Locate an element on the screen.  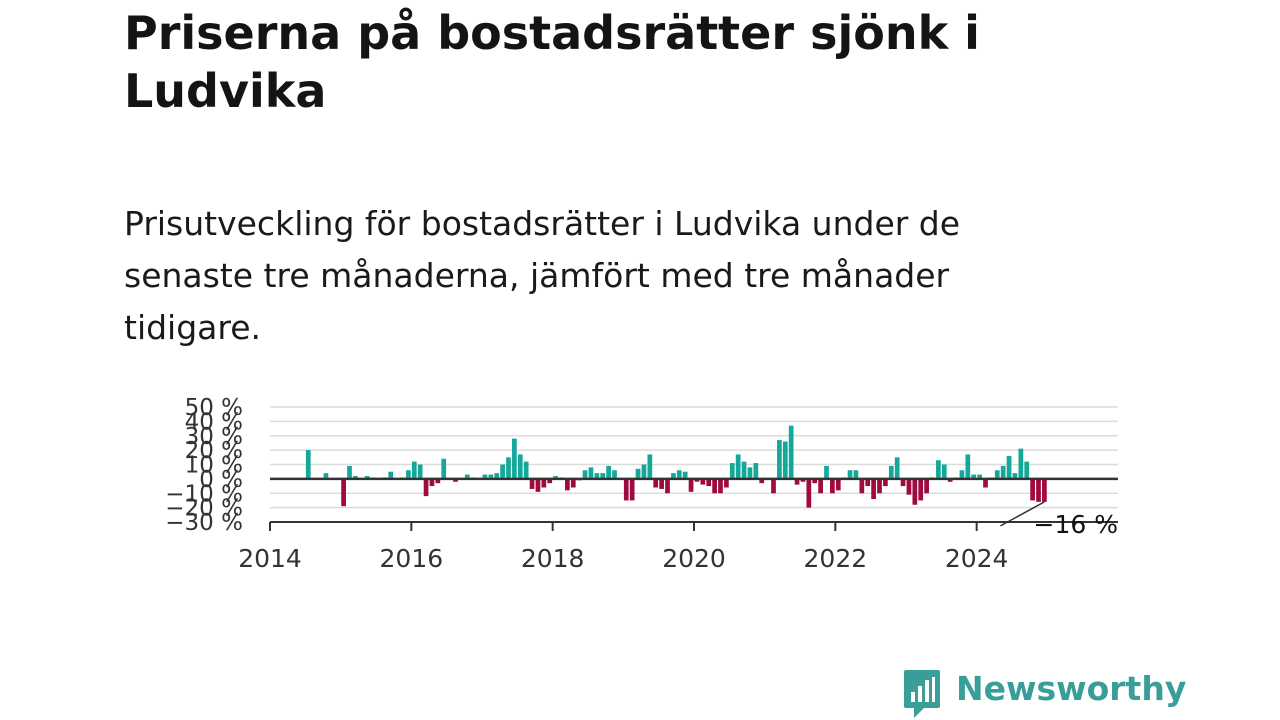
x-tick-label: 2022 is located at coordinates (836, 558).